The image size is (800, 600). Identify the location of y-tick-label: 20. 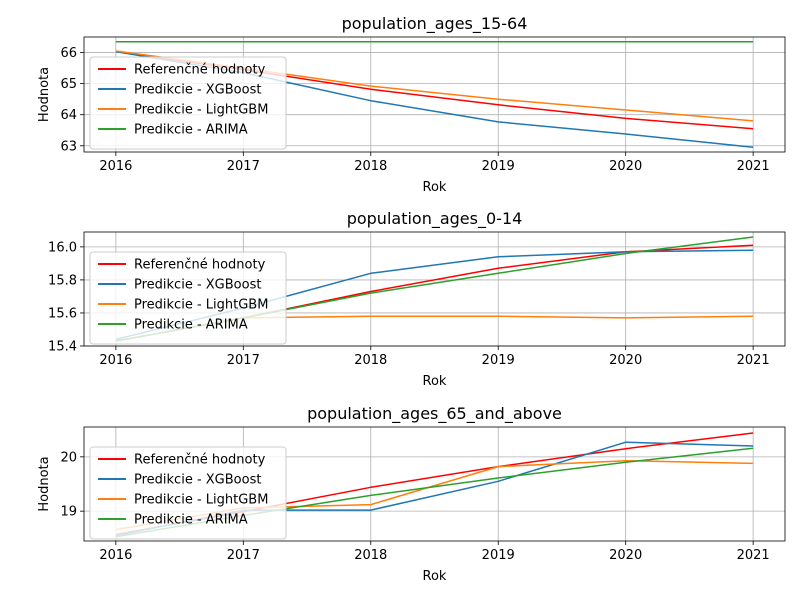
(68, 457).